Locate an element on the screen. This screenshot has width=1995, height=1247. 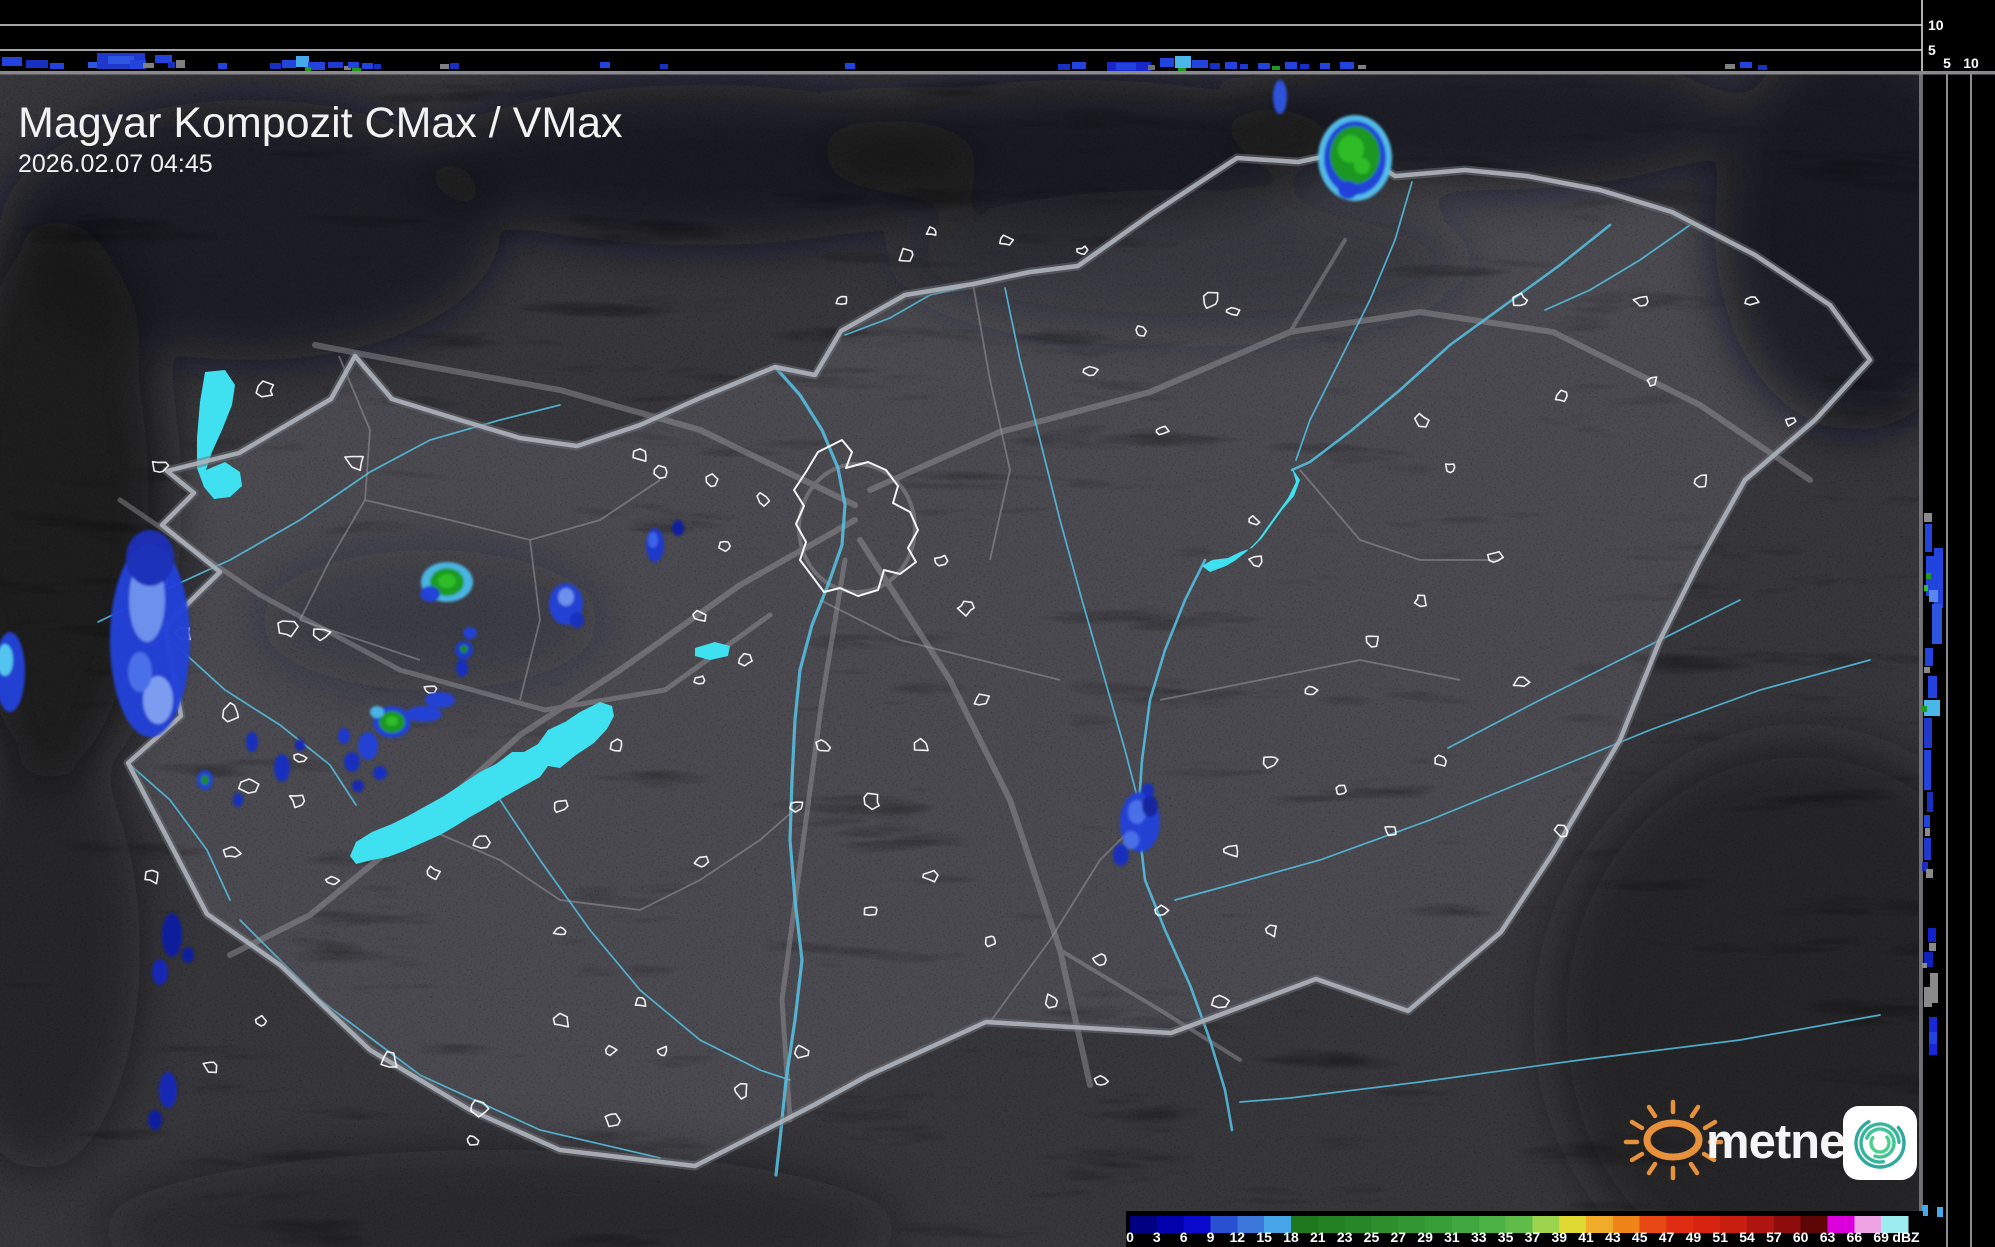
colorbar-tick-label: 43 is located at coordinates (1613, 1237).